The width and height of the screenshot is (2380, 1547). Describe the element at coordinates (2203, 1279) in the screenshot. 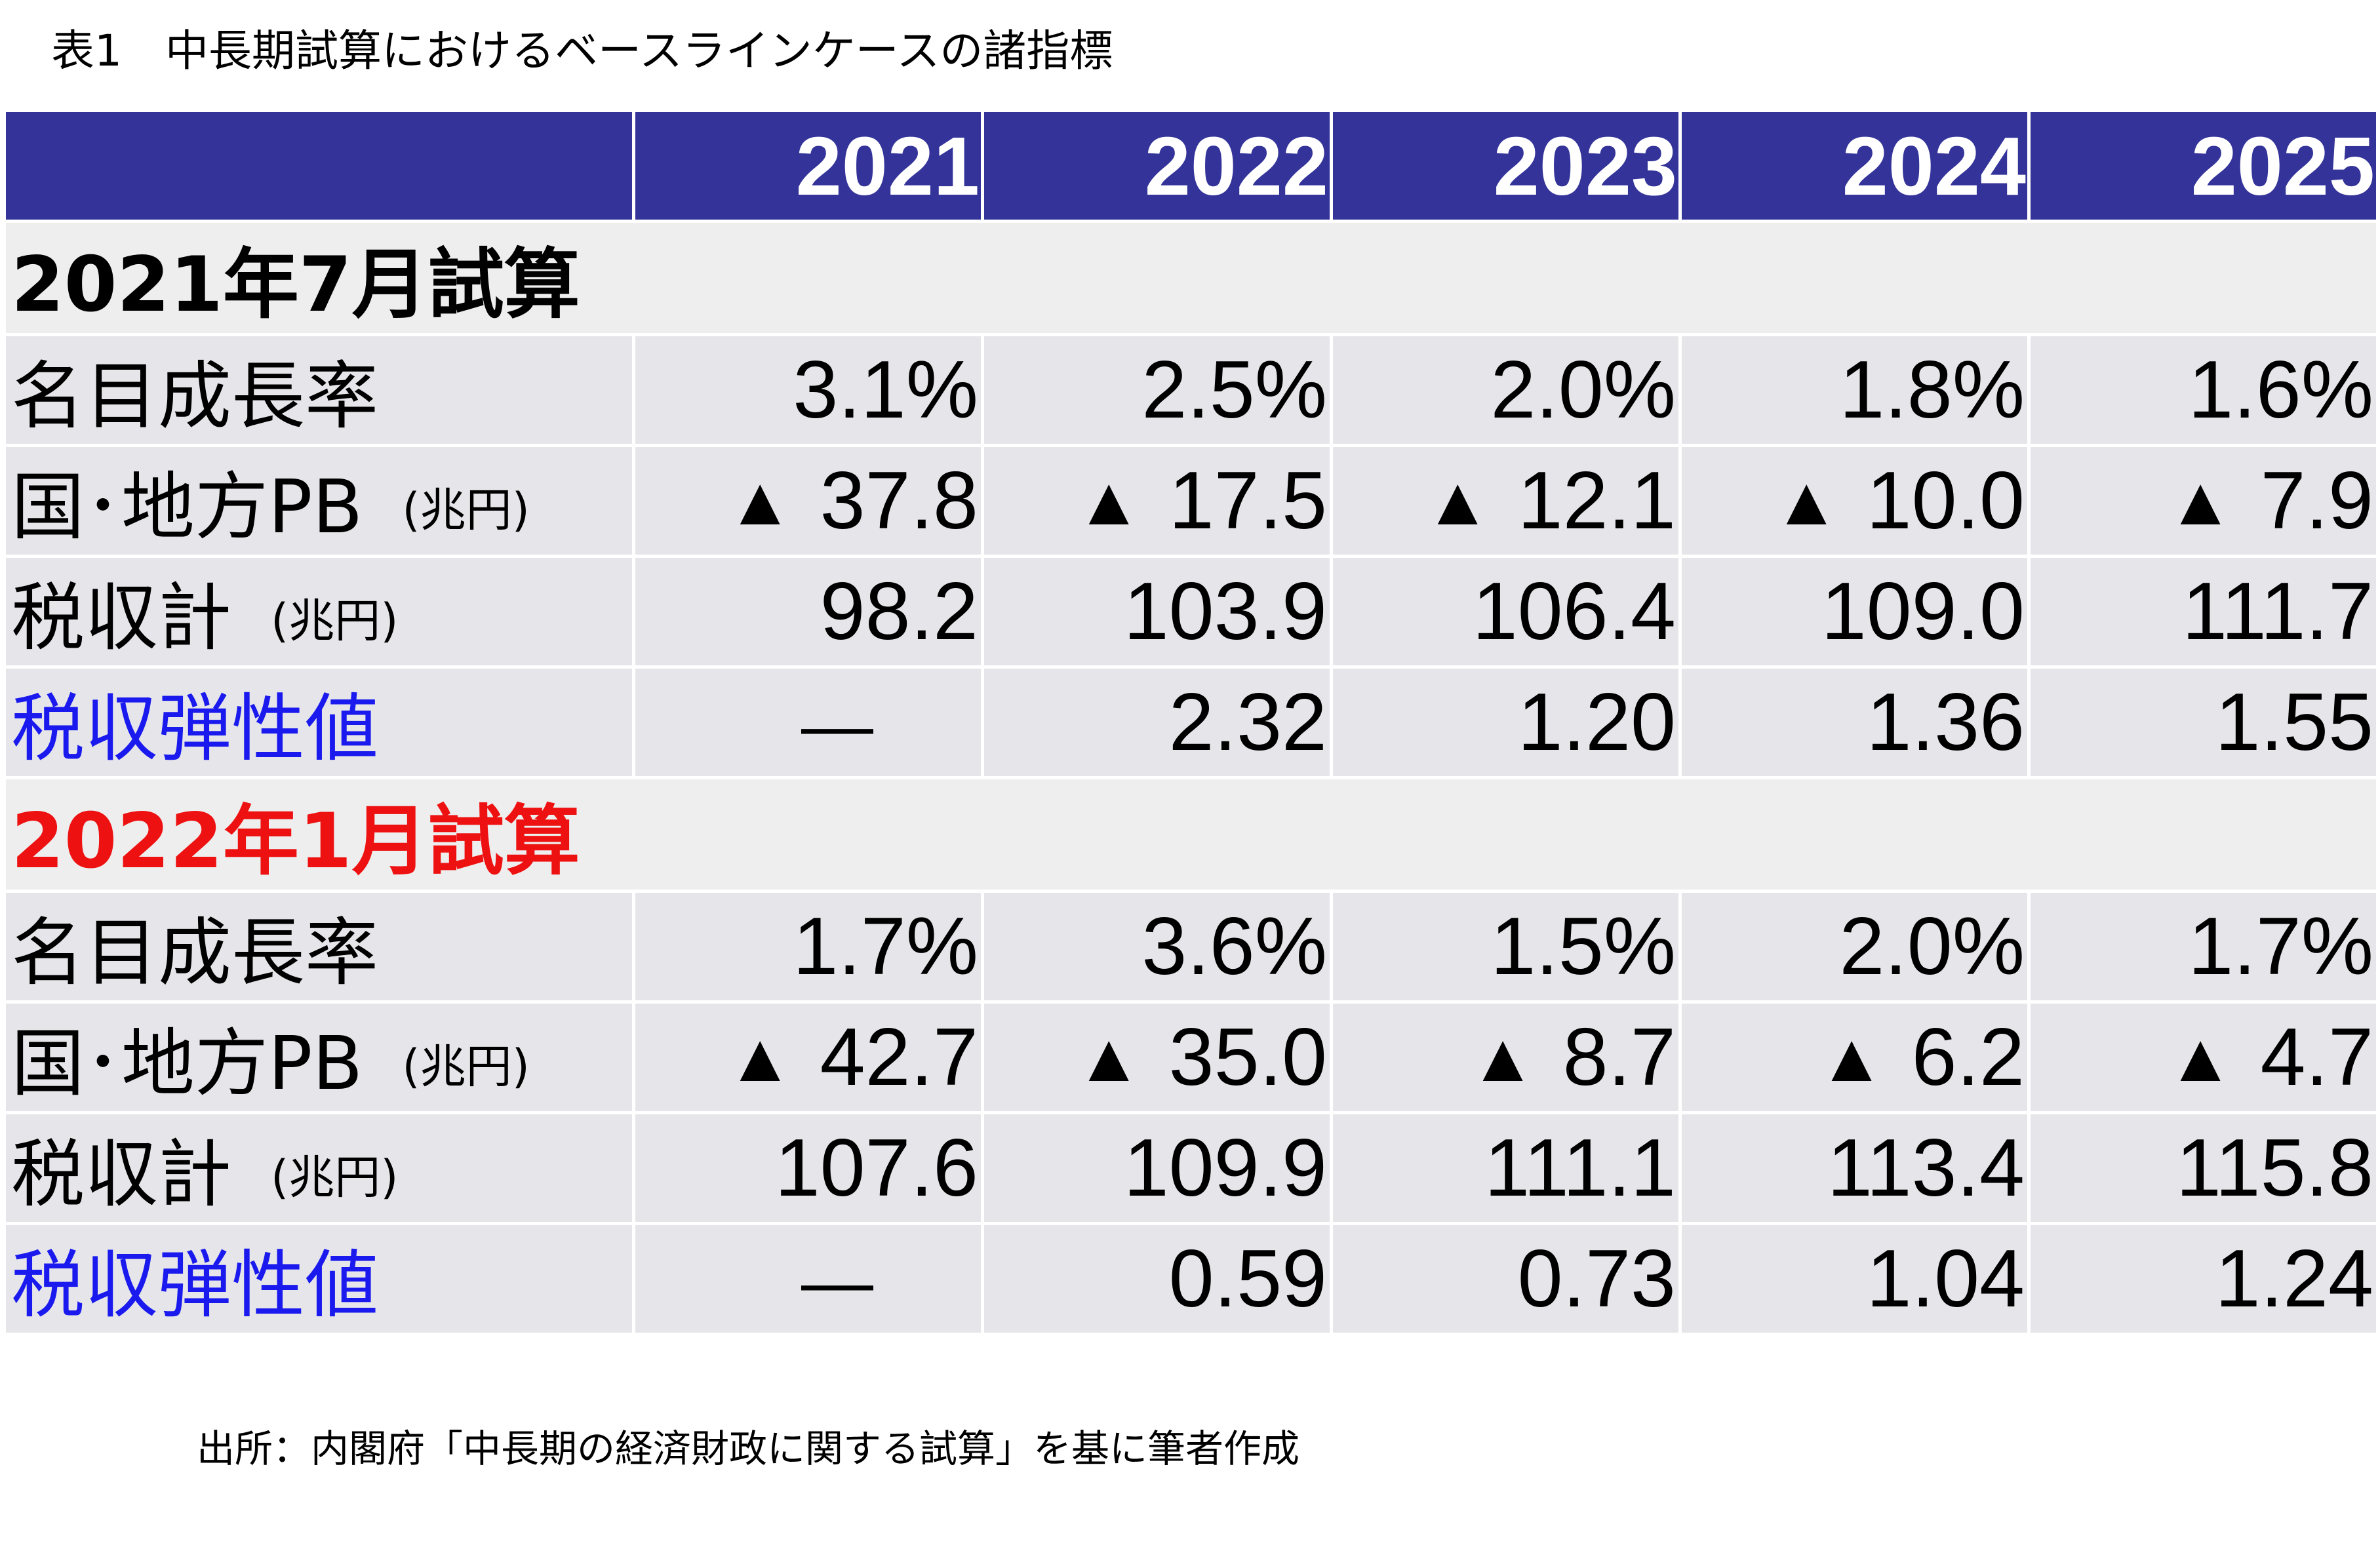

I see `table-cell: 1.24` at that location.